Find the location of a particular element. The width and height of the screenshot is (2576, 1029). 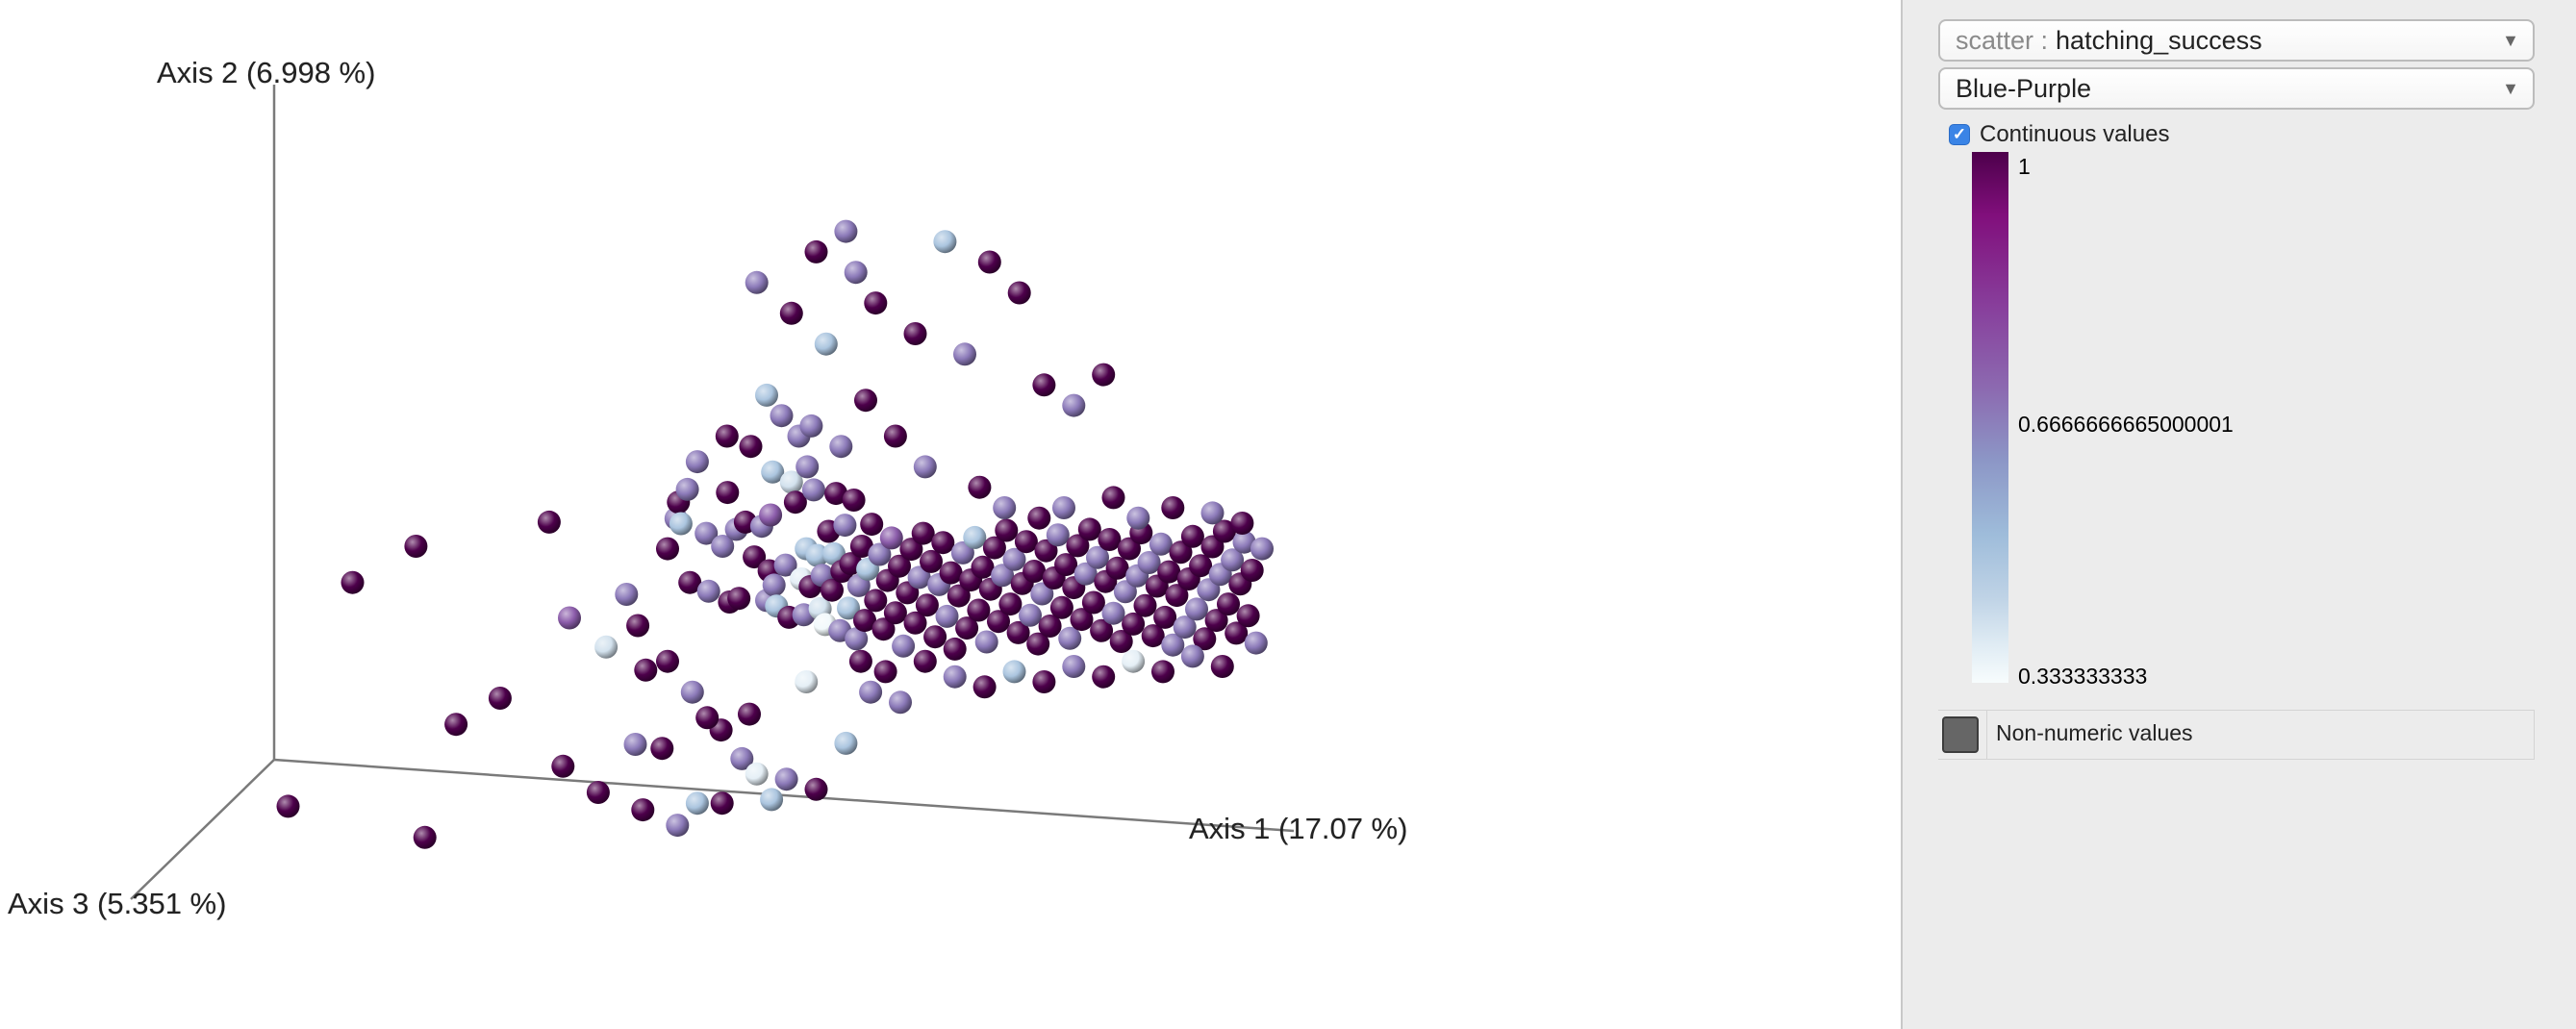

continuous-values-checkbox: ✓ is located at coordinates (1960, 134).